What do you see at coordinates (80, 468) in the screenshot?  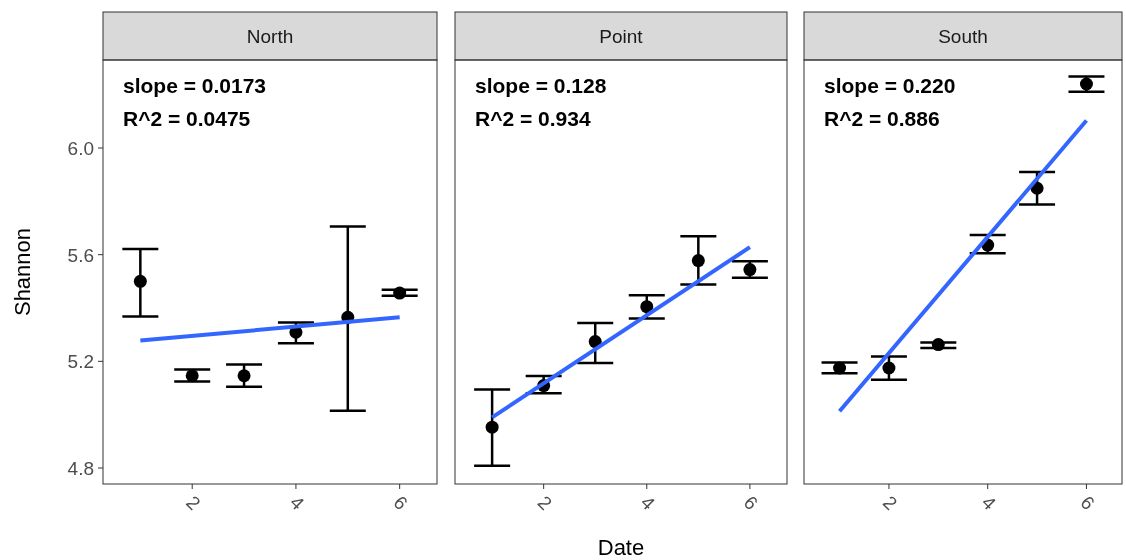 I see `y-tick-label: 4.8` at bounding box center [80, 468].